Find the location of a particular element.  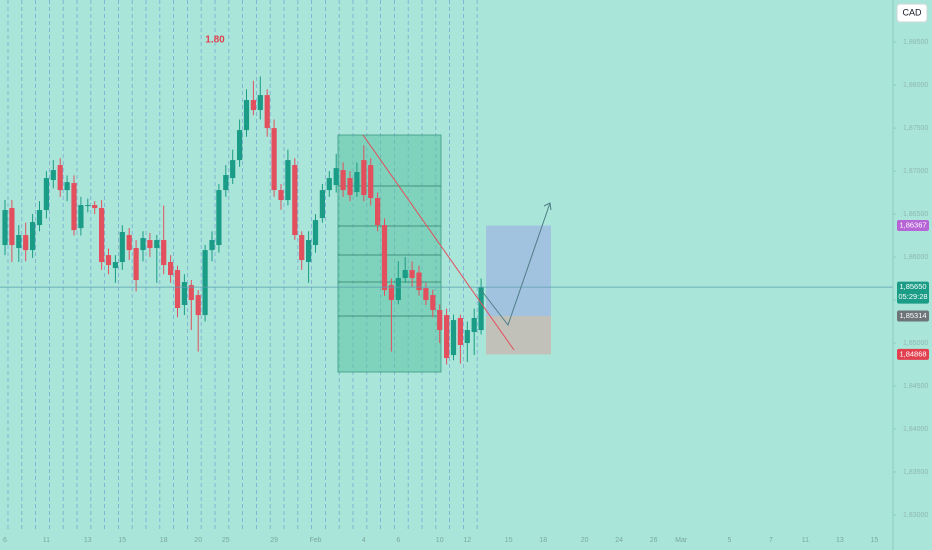

y-tick-label: 1,85000 is located at coordinates (915, 343).